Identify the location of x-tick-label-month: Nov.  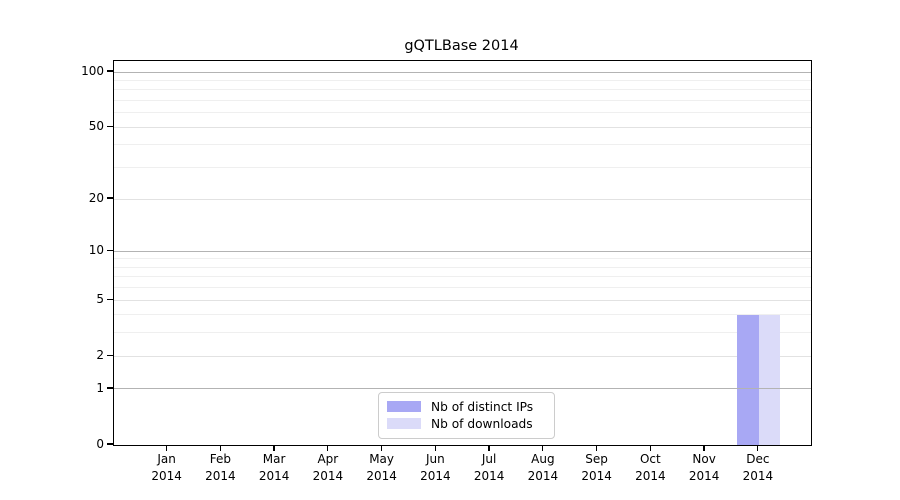
(704, 459).